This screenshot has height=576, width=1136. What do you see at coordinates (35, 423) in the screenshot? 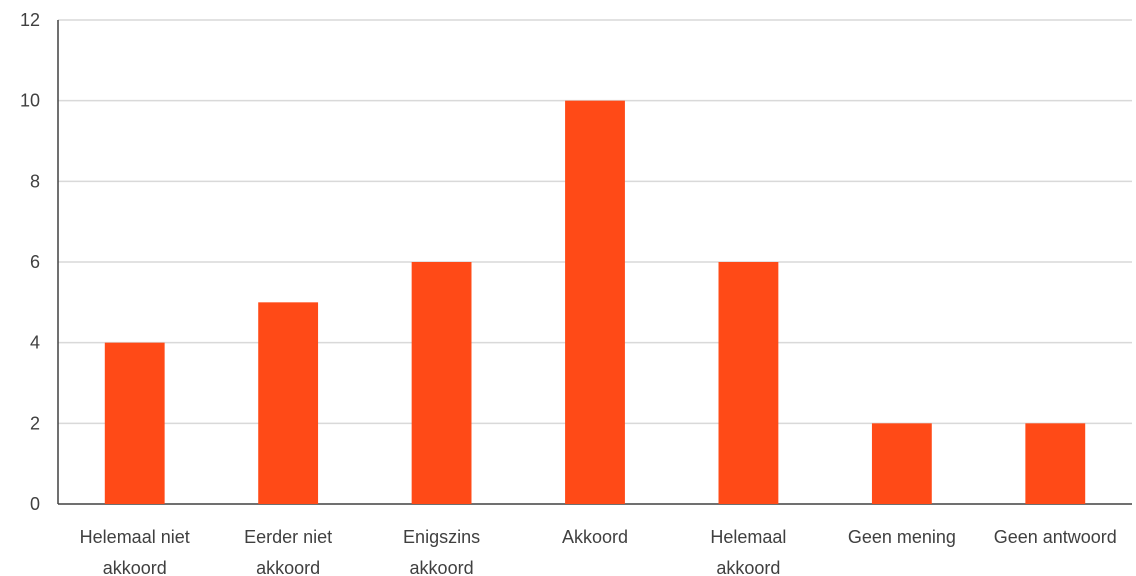
I see `y-tick-label: 2` at bounding box center [35, 423].